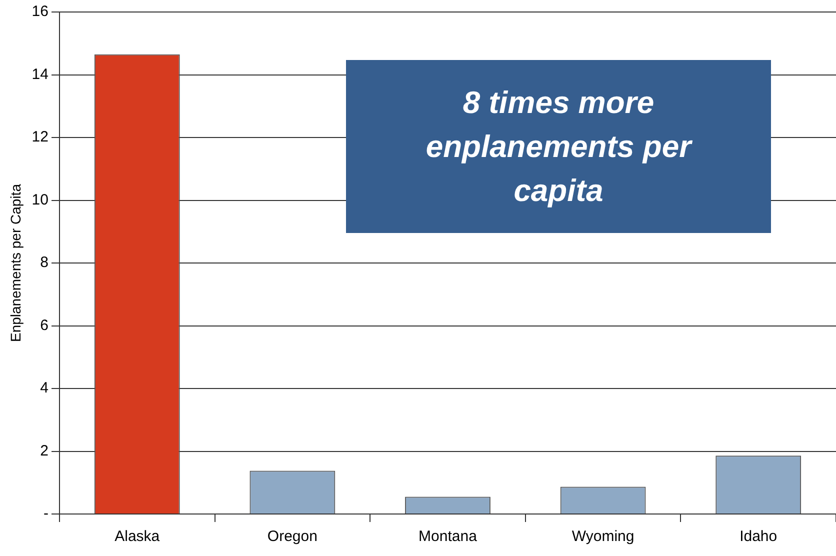 The height and width of the screenshot is (556, 836). Describe the element at coordinates (292, 537) in the screenshot. I see `x-tick-label: Oregon` at that location.